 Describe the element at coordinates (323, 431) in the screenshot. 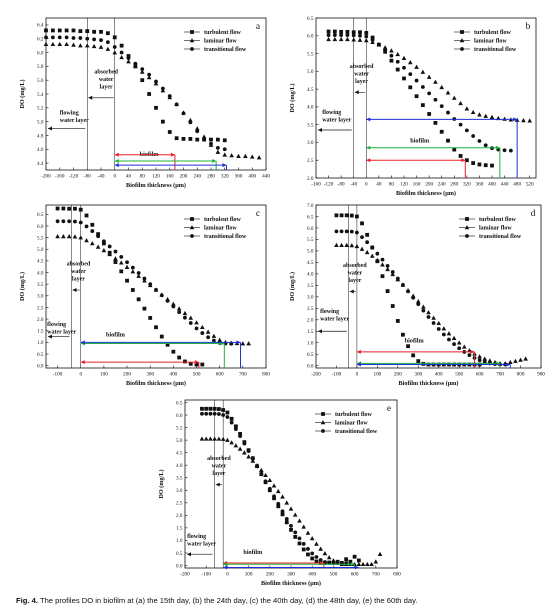

I see `legend-marker` at that location.